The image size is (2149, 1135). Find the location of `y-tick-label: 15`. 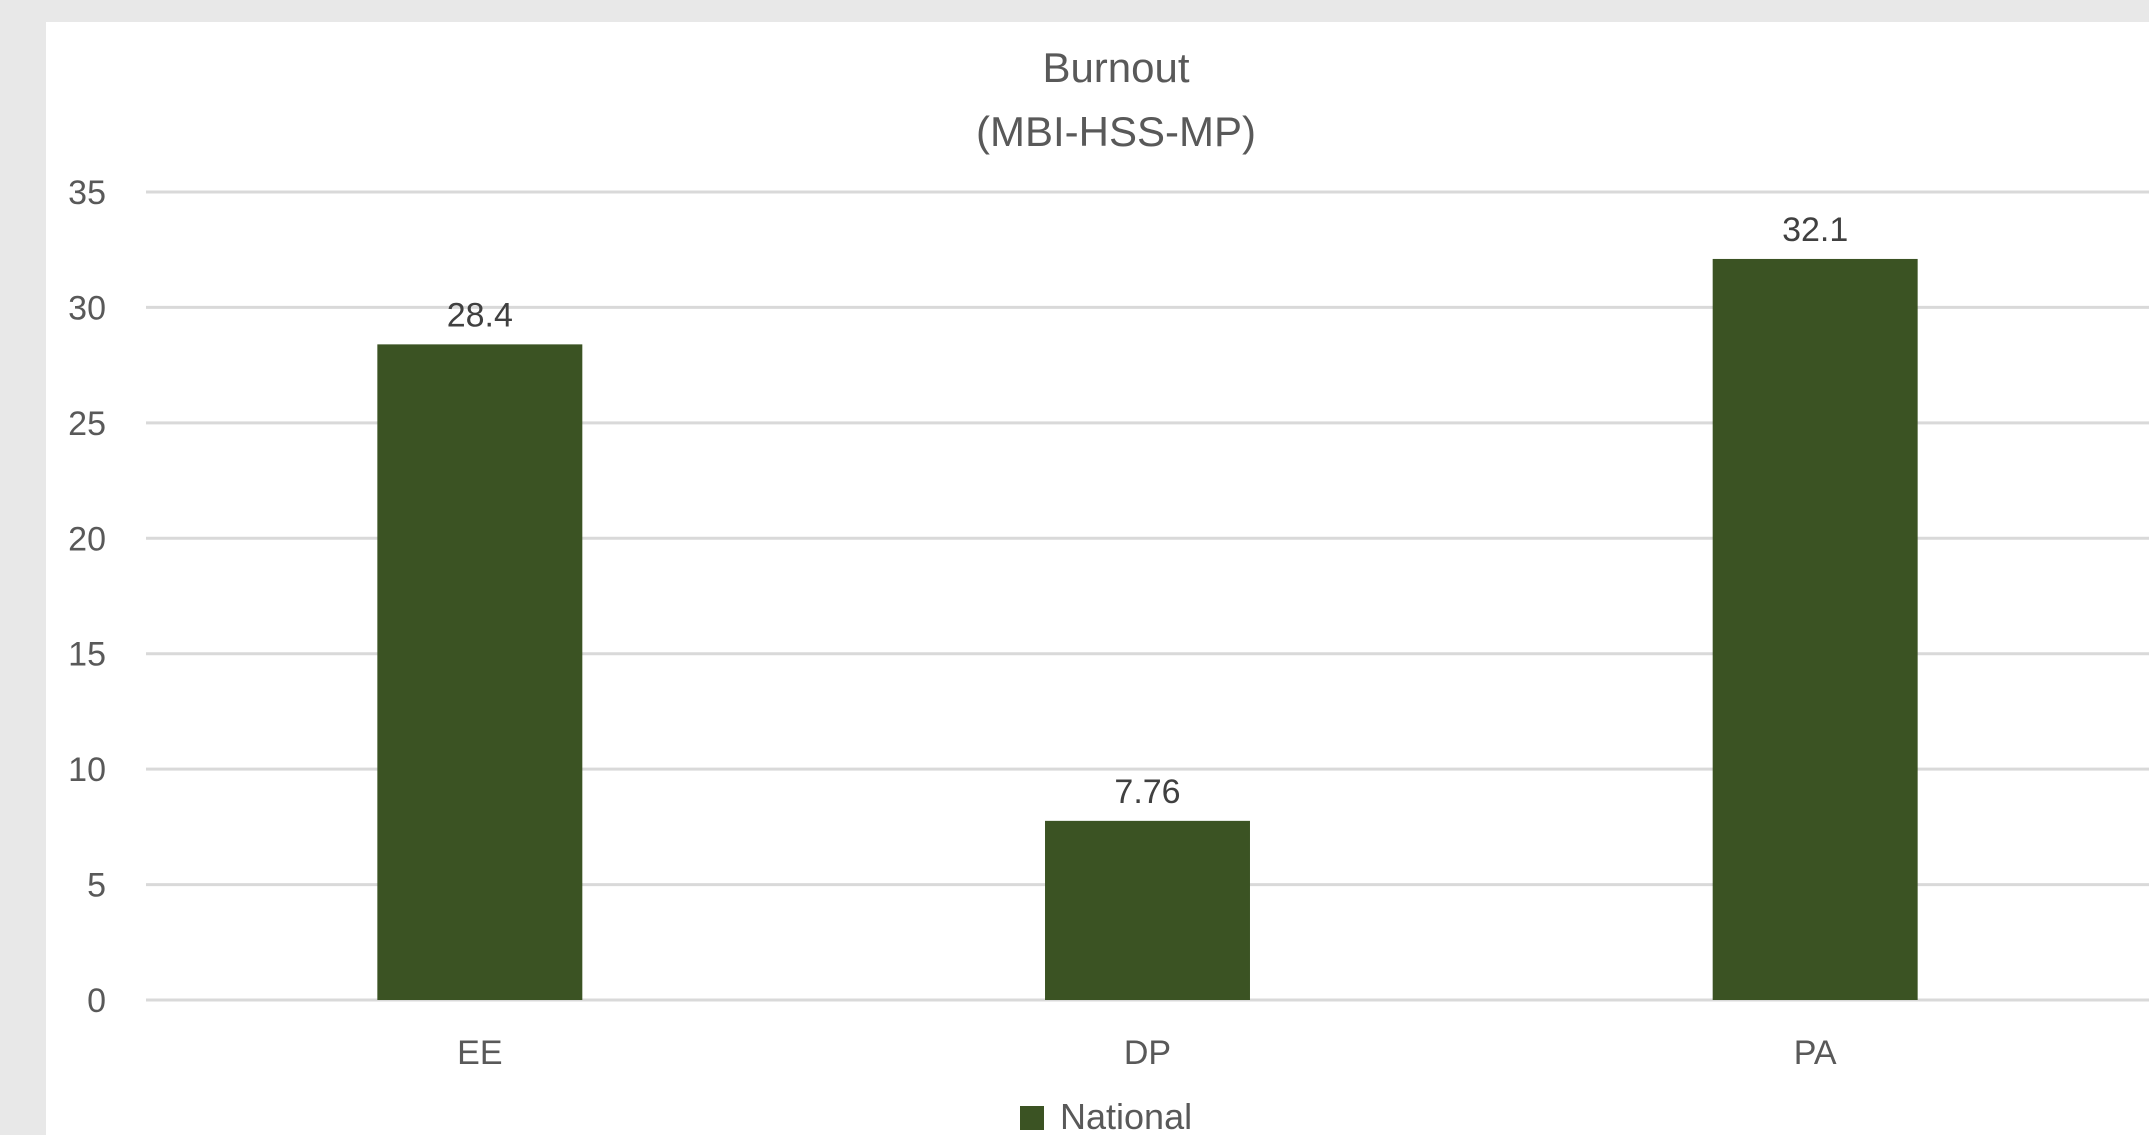

y-tick-label: 15 is located at coordinates (87, 655).